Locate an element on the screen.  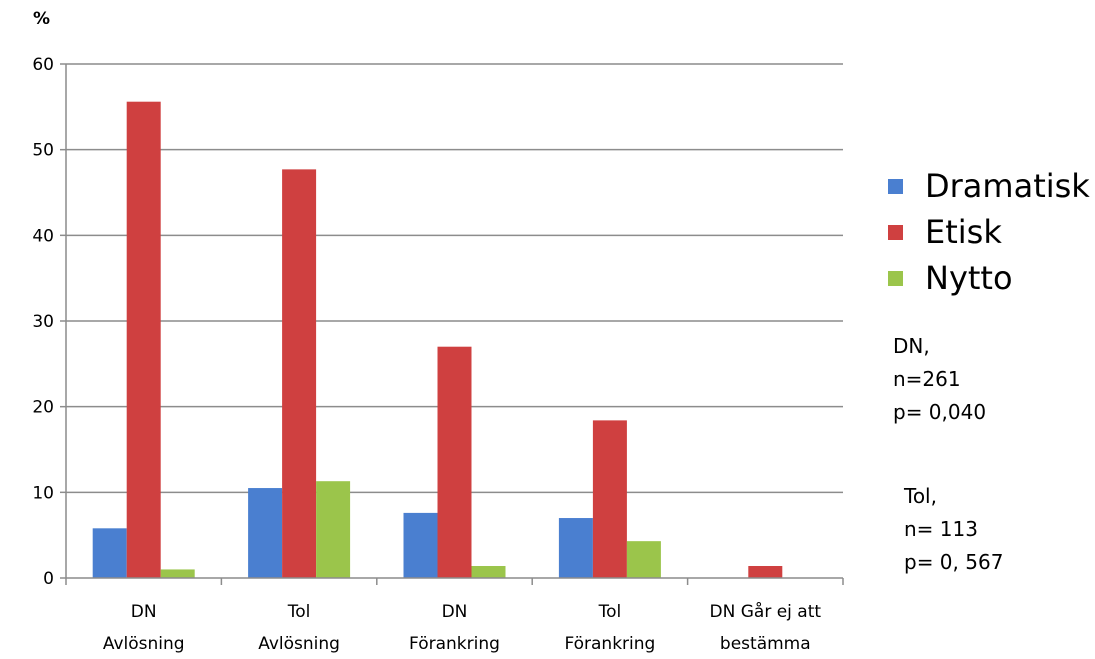
y-tick-label: 10 is located at coordinates (43, 493).